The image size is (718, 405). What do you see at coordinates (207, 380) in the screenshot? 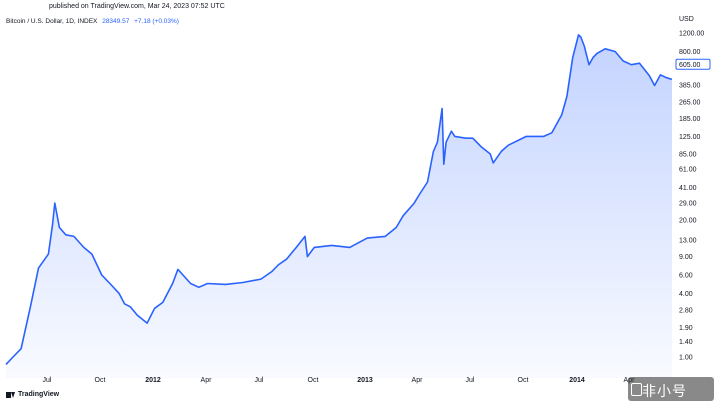
I see `x-tick-label-3: Apr` at bounding box center [207, 380].